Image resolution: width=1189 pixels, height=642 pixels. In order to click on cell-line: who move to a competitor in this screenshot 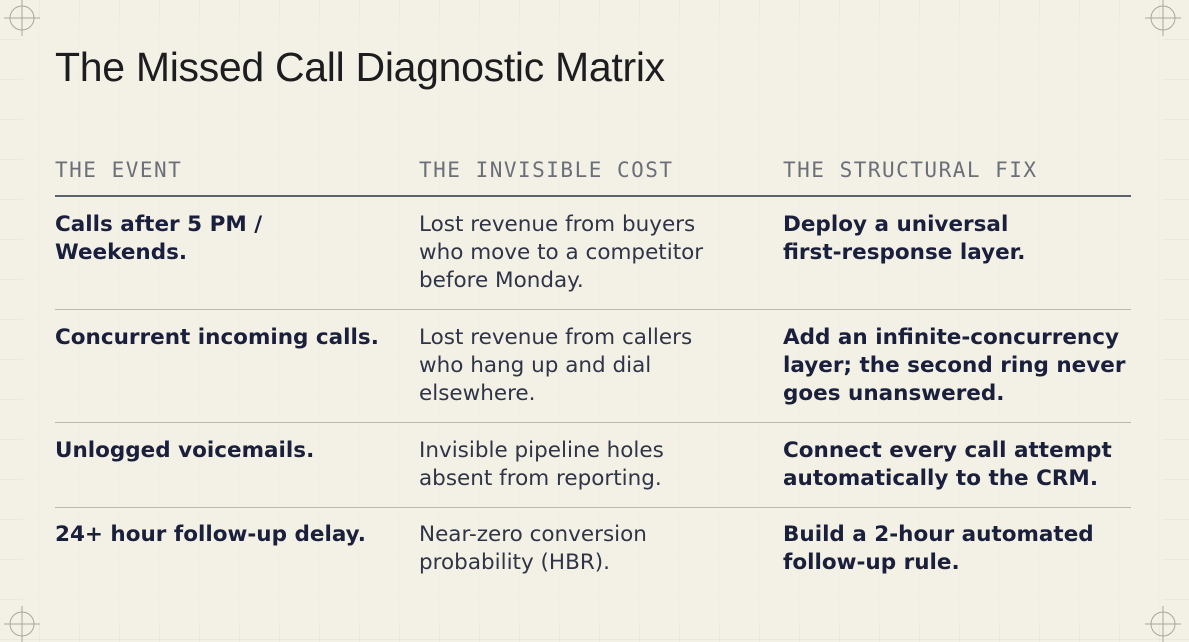, I will do `click(561, 252)`.